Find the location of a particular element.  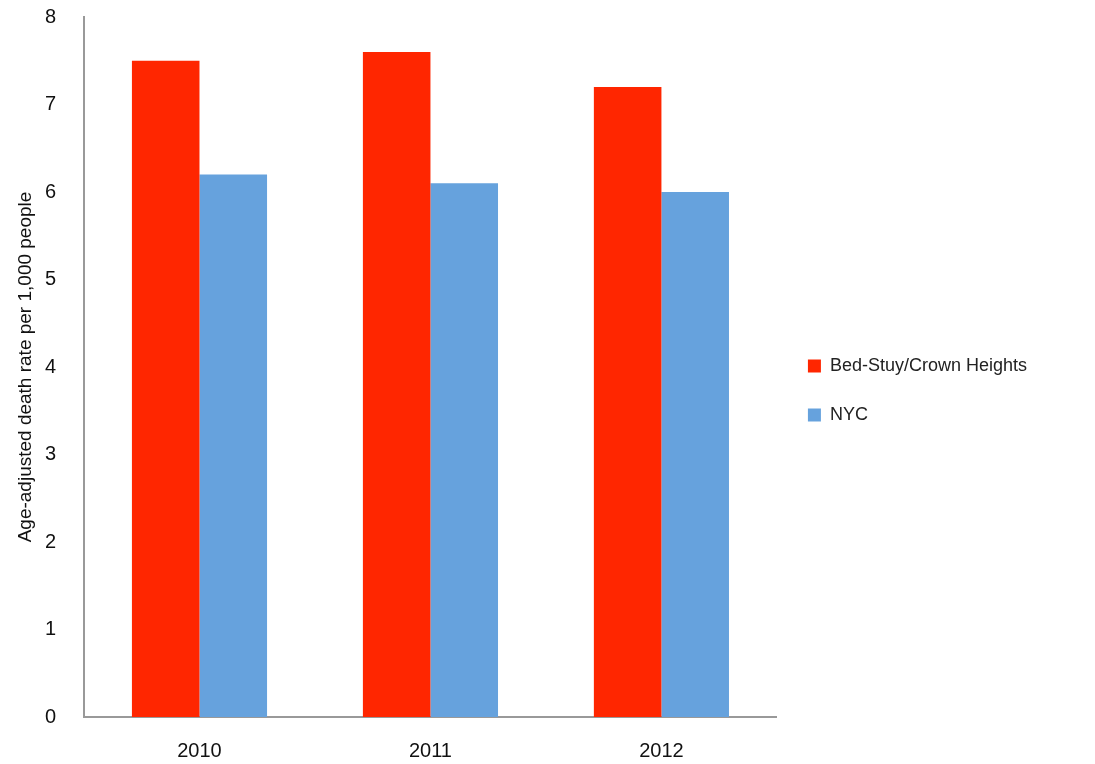

x-tick-label: 2012 is located at coordinates (661, 749).